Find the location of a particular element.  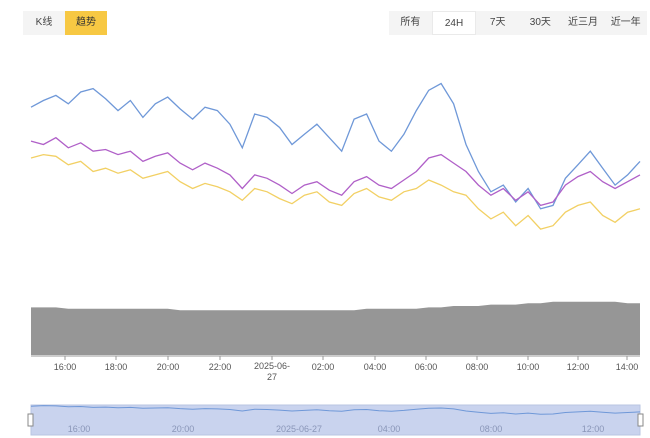

x-tick-label-6: 04:00 is located at coordinates (375, 367).